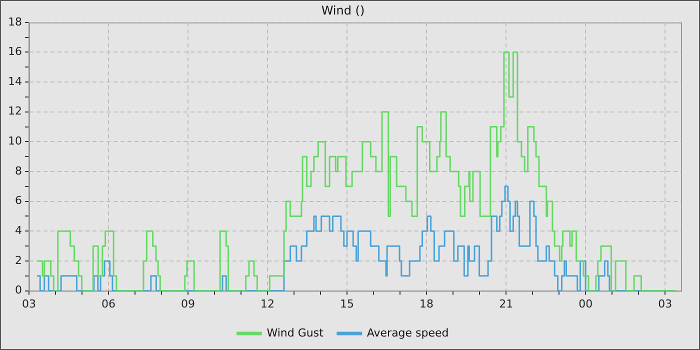 This screenshot has height=350, width=700. What do you see at coordinates (267, 303) in the screenshot?
I see `x-tick-label: 12` at bounding box center [267, 303].